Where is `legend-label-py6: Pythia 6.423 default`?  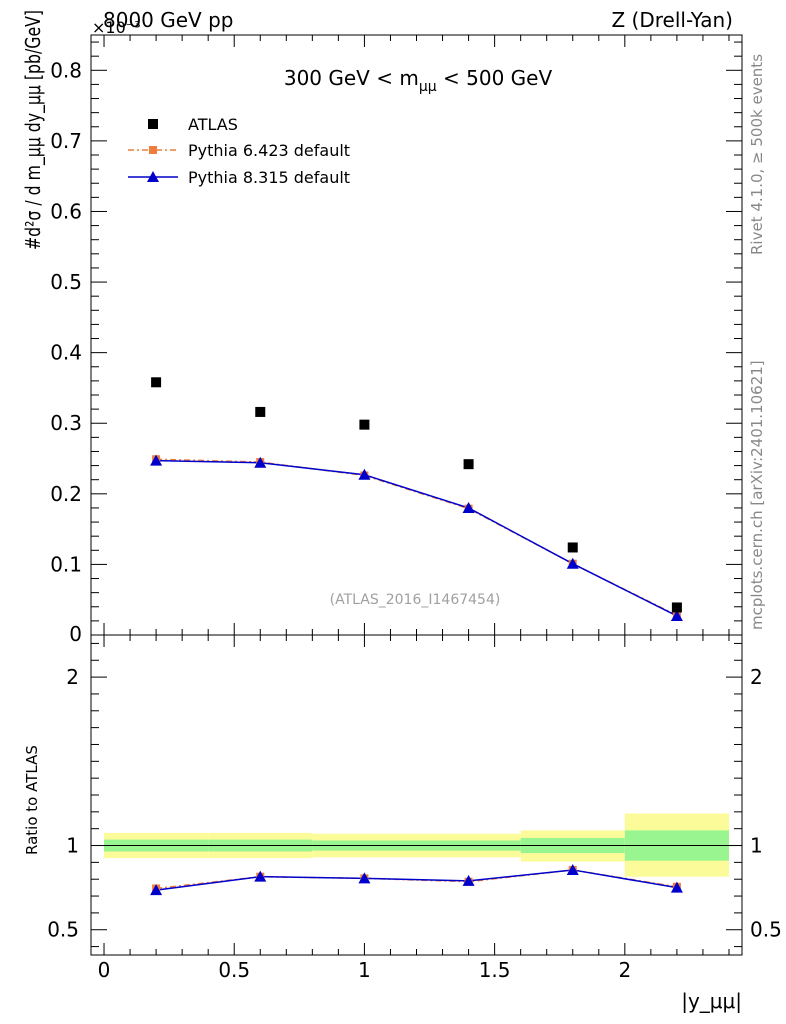 legend-label-py6: Pythia 6.423 default is located at coordinates (269, 150).